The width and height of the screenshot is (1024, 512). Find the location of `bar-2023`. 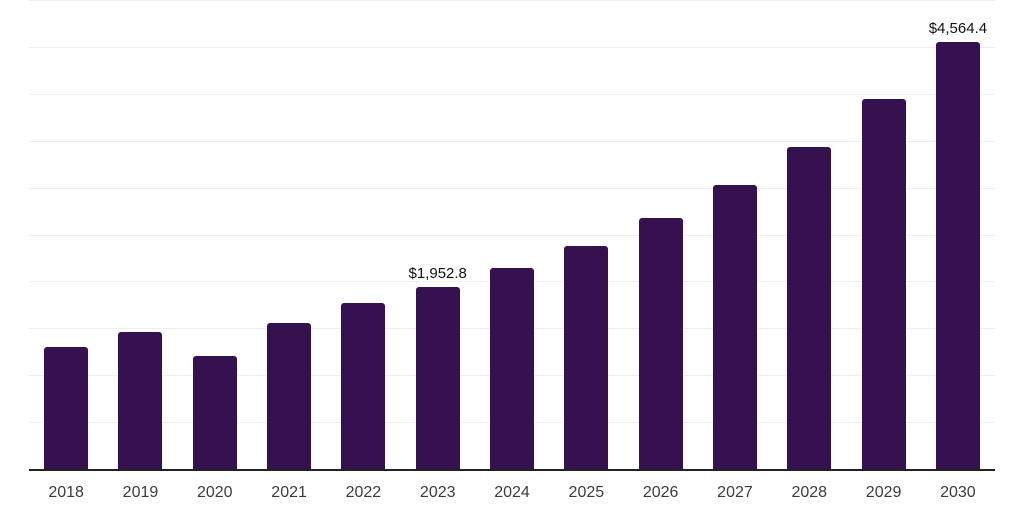

bar-2023 is located at coordinates (437, 378).